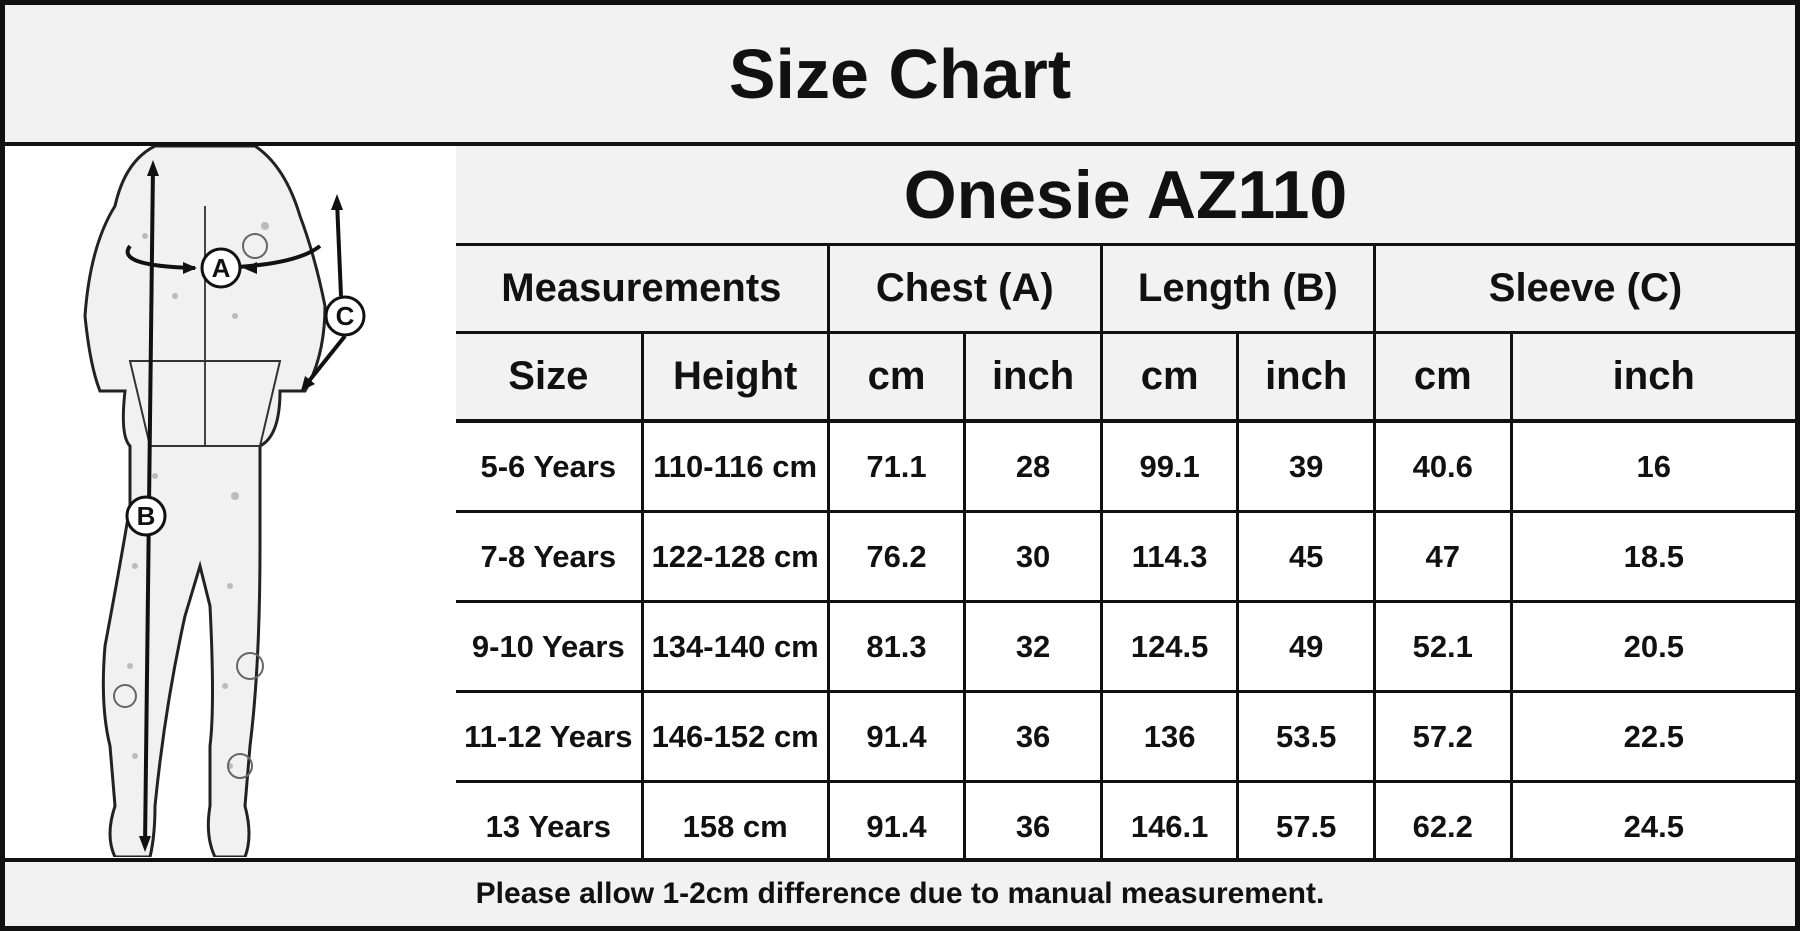 This screenshot has width=1800, height=931. Describe the element at coordinates (1169, 736) in the screenshot. I see `cell-length-cm: 136` at that location.